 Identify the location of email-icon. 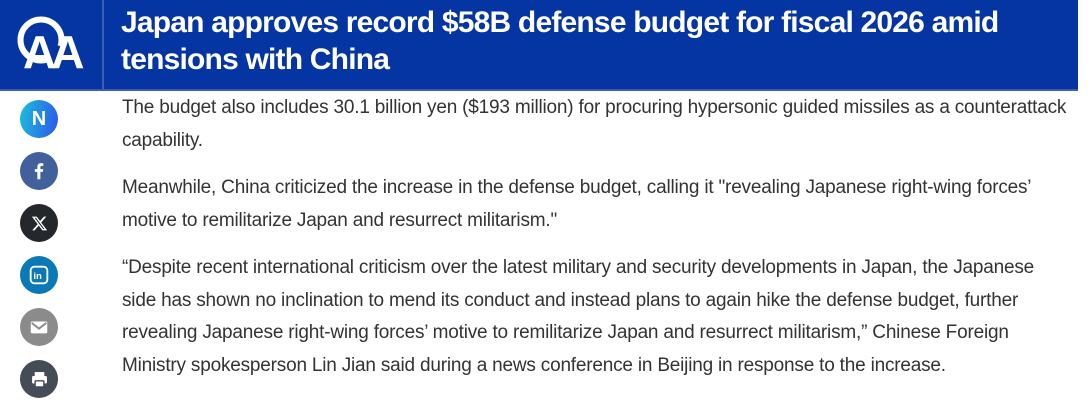
(39, 327).